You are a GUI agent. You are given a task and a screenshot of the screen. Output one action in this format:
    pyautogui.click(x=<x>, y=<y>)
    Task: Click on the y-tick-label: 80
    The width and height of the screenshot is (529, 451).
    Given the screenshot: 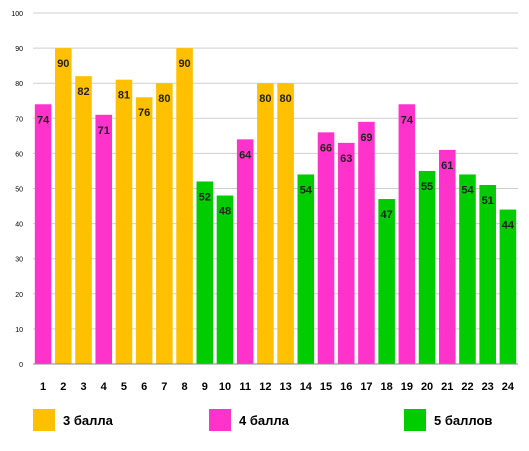 What is the action you would take?
    pyautogui.click(x=19, y=84)
    